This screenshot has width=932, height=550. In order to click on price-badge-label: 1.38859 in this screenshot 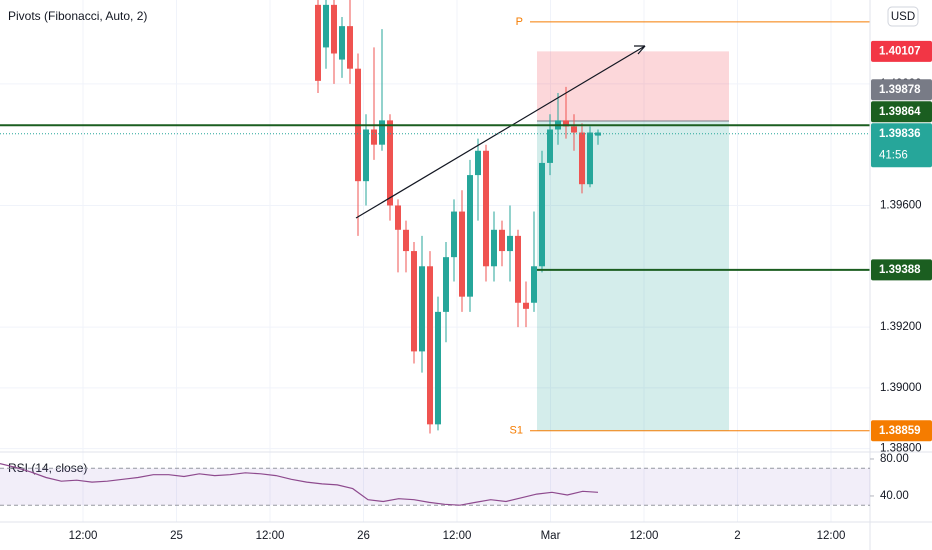, I will do `click(900, 431)`.